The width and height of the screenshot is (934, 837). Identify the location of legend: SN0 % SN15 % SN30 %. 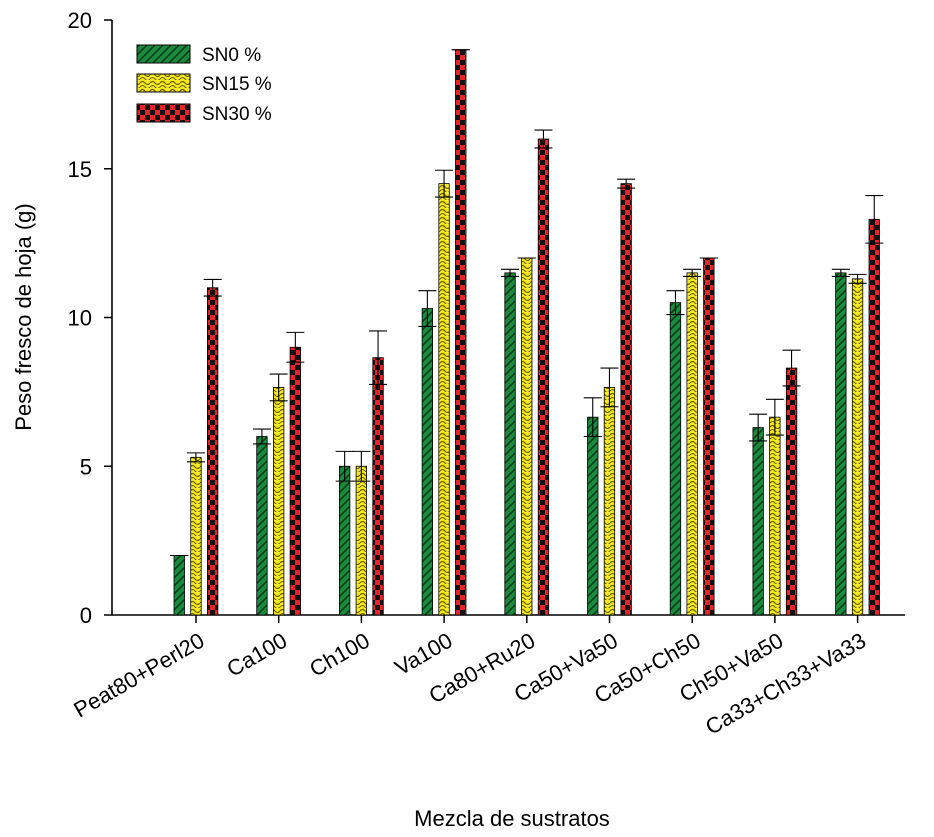
(204, 84).